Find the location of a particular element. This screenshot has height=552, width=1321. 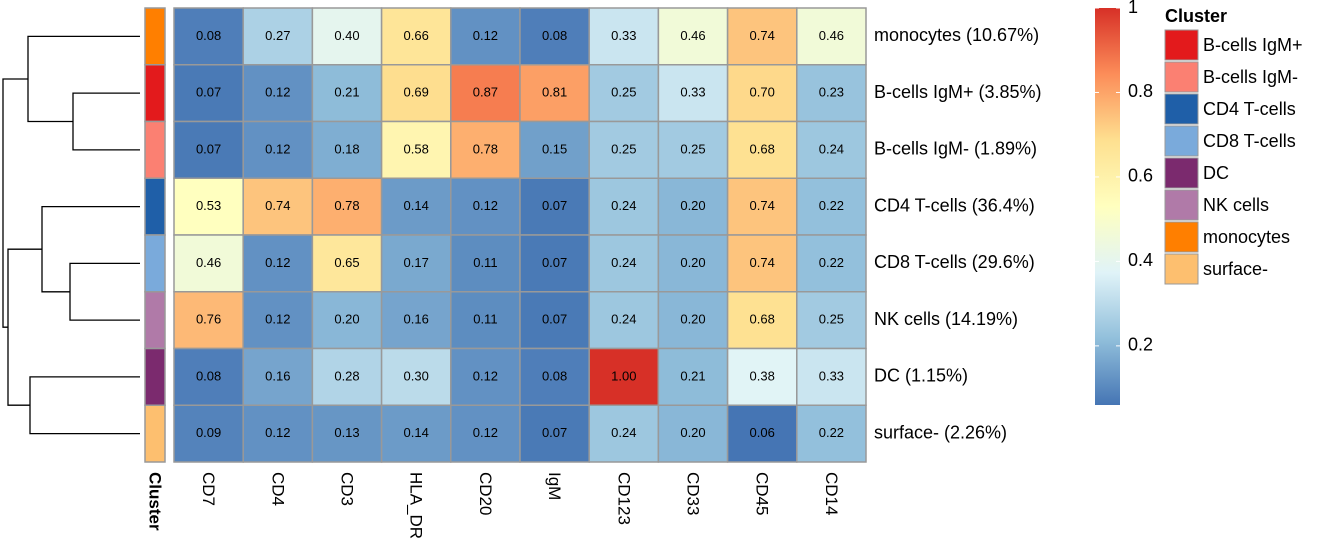

row-label: NK cells (14.19%) is located at coordinates (946, 319).